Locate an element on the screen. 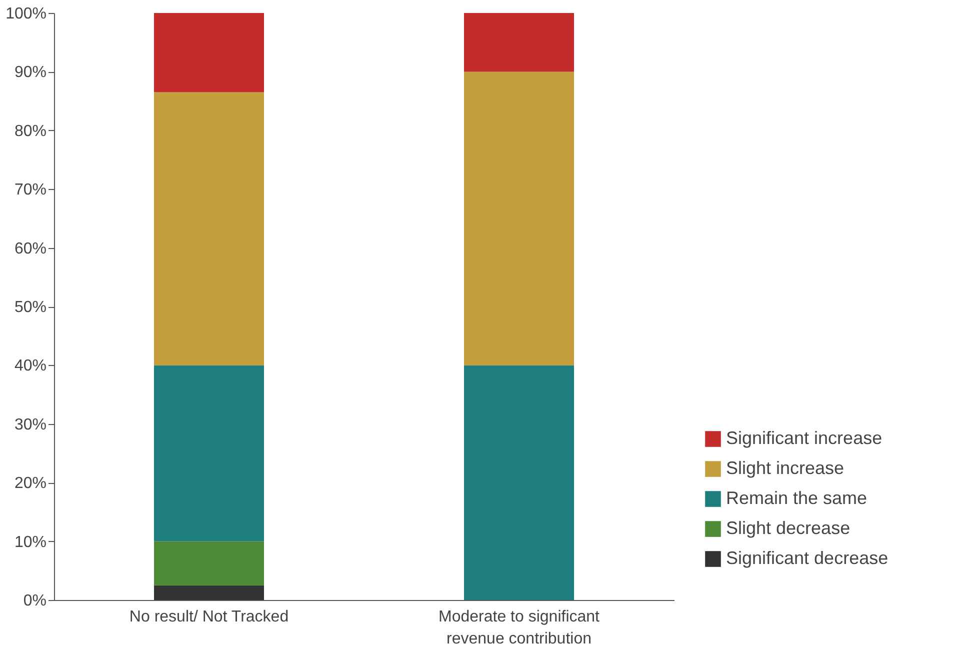 The image size is (956, 657). legend-label: Significant decrease is located at coordinates (807, 558).